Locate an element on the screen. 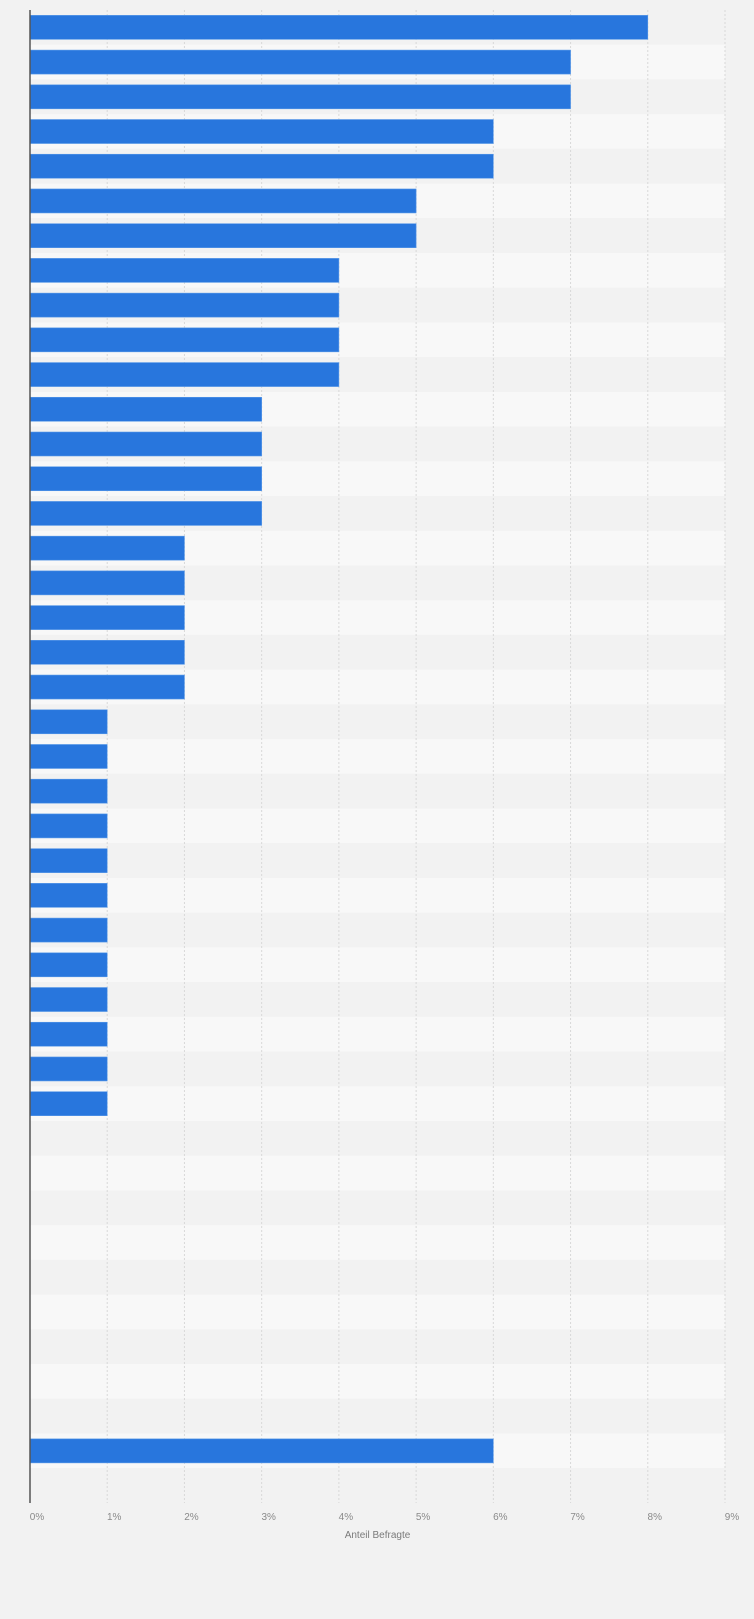 The height and width of the screenshot is (1619, 754). x-tick-label: 2% is located at coordinates (191, 1517).